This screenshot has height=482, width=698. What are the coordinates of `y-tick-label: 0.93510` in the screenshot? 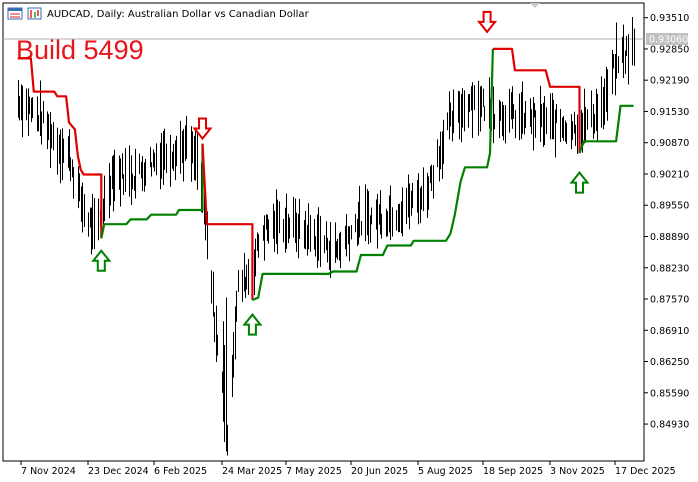 It's located at (669, 18).